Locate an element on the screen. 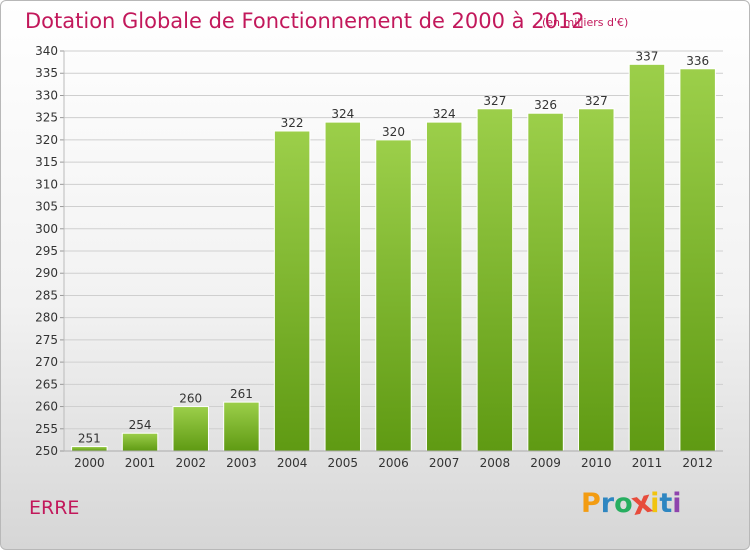  x-tick-label: 2003 is located at coordinates (241, 463).